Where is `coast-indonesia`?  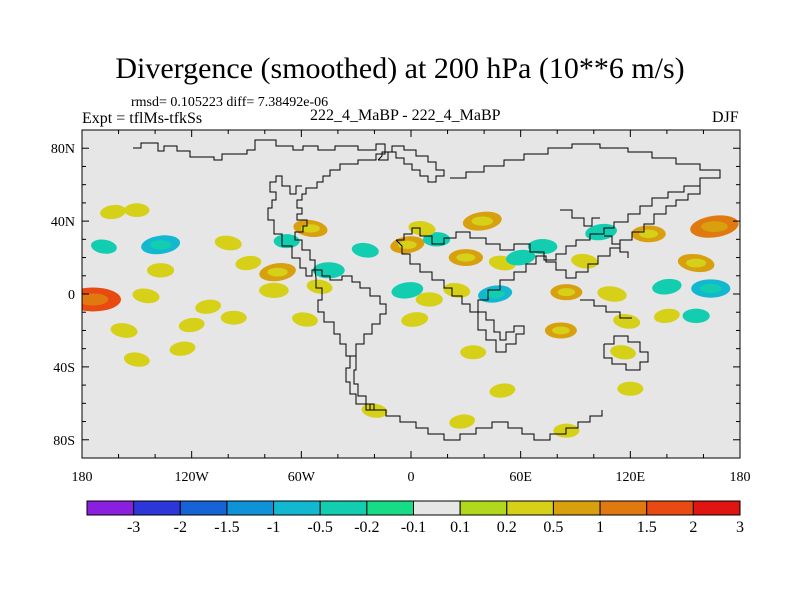
coast-indonesia is located at coordinates (606, 309).